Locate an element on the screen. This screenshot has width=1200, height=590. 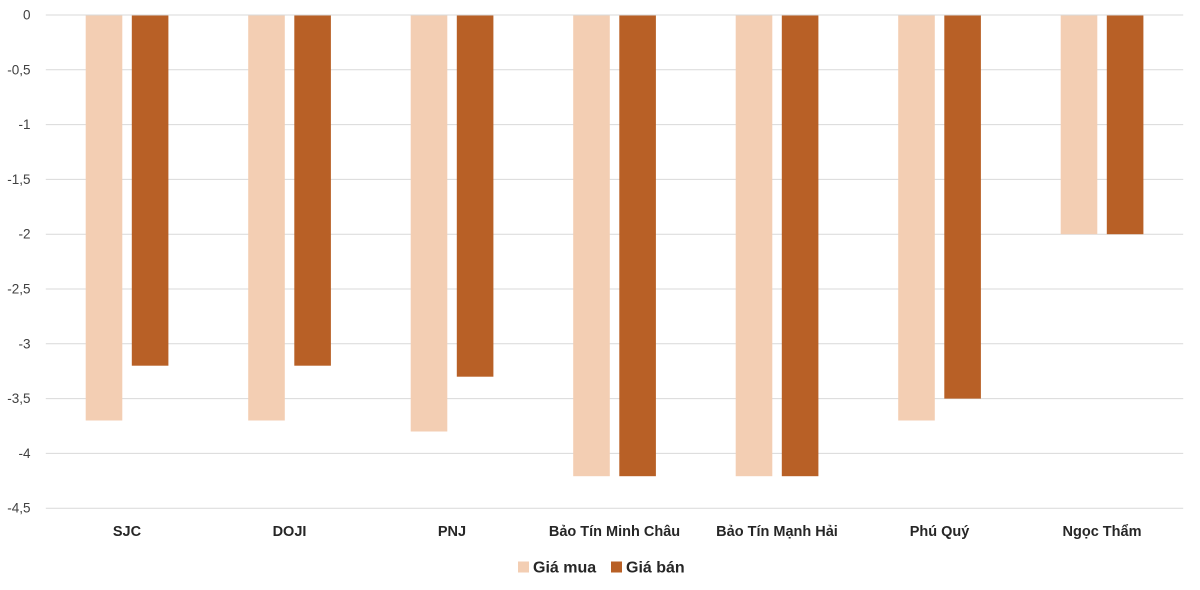
svg-text: Giá bán is located at coordinates (655, 568).